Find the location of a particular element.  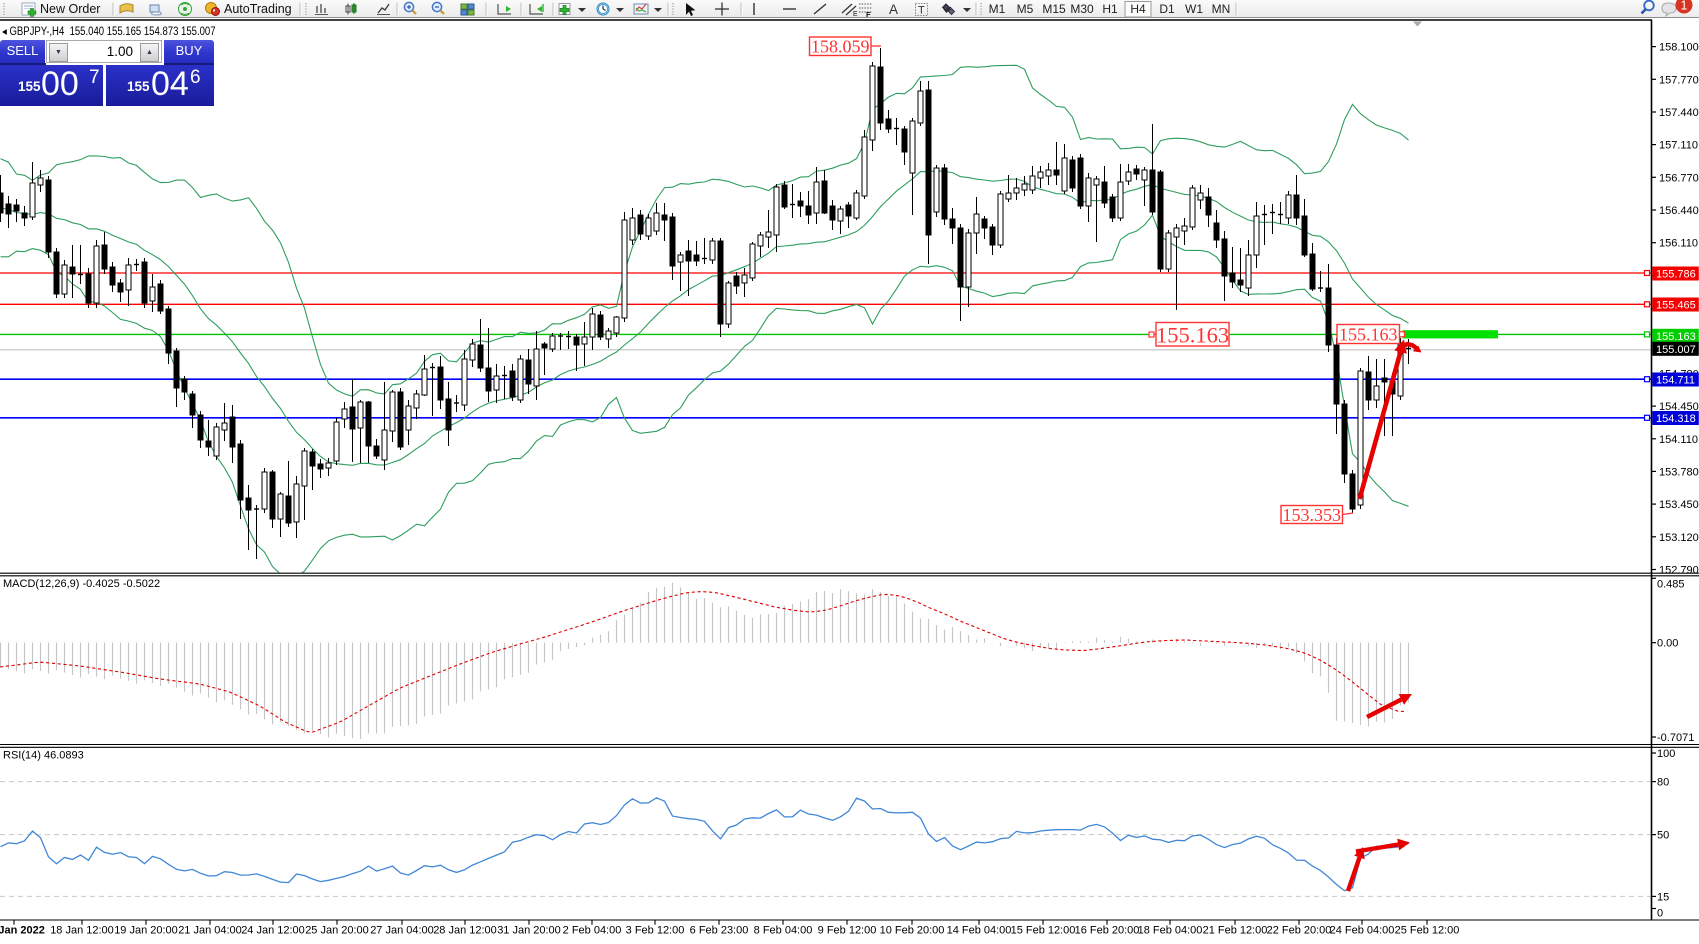

svg-text: 8 Feb 04:00 is located at coordinates (783, 931).